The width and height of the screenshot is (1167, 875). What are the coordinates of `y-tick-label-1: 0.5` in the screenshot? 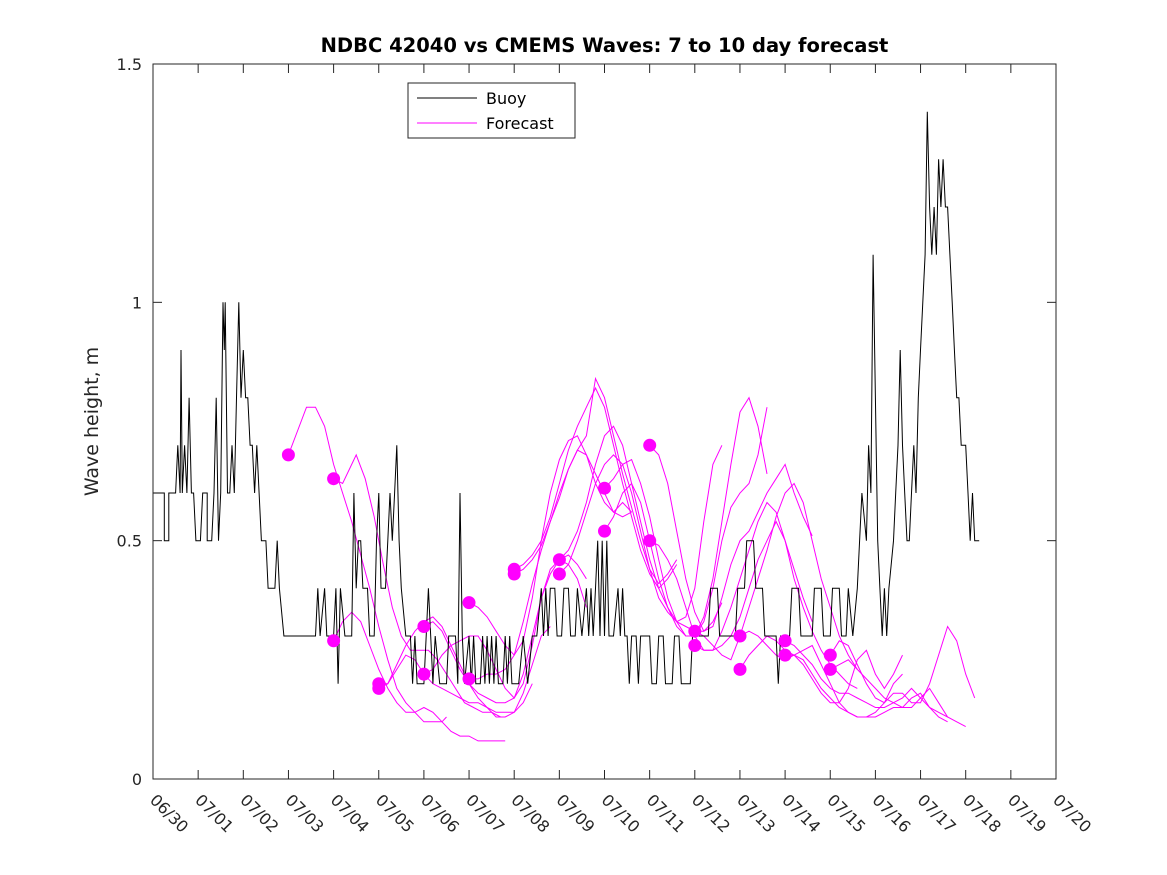 It's located at (129, 541).